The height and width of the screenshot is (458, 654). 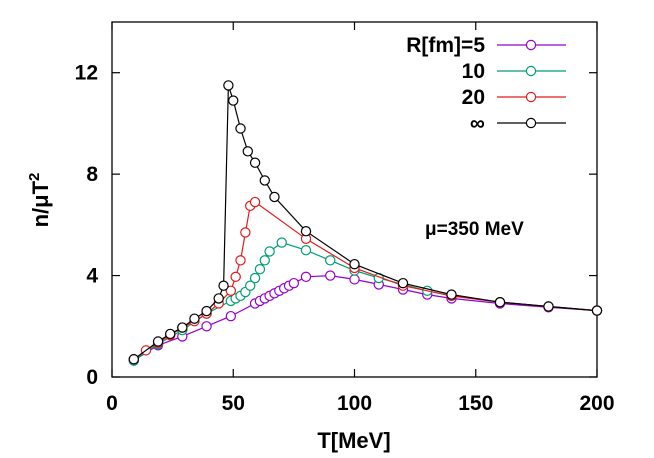 What do you see at coordinates (354, 403) in the screenshot?
I see `x-tick-label: 100` at bounding box center [354, 403].